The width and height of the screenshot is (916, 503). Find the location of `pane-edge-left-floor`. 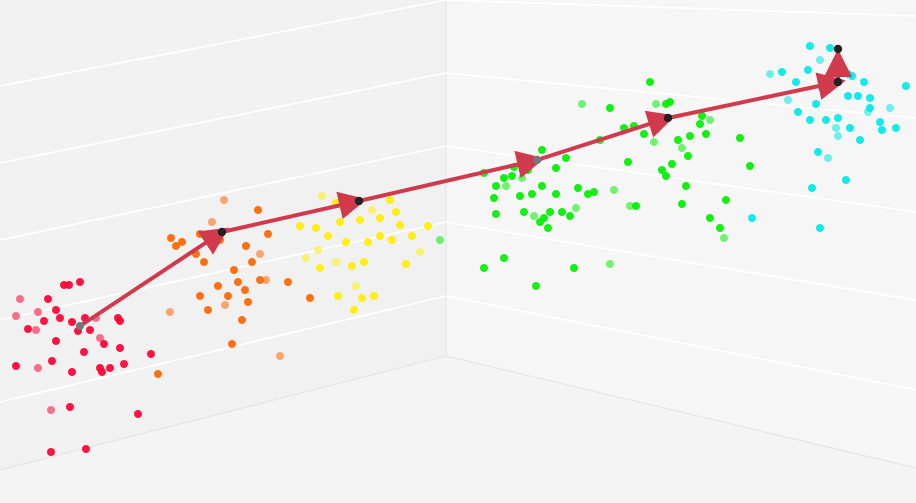

pane-edge-left-floor is located at coordinates (223, 413).